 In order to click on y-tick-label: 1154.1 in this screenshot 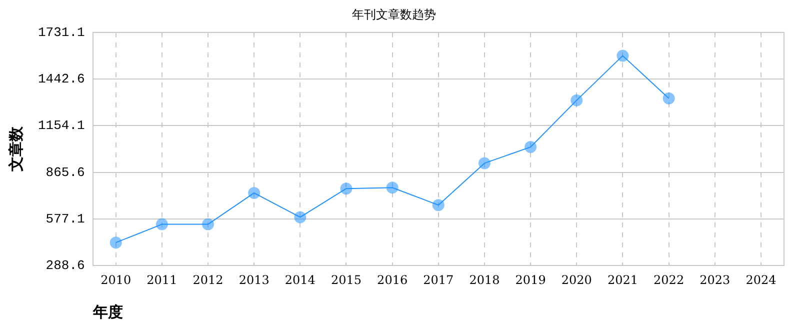, I will do `click(61, 126)`.